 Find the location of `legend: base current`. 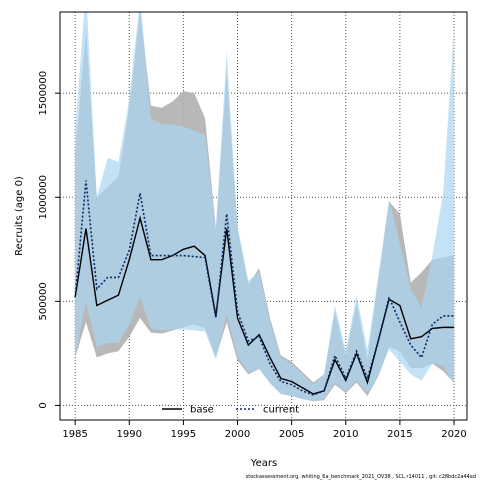

legend: base current is located at coordinates (230, 410).